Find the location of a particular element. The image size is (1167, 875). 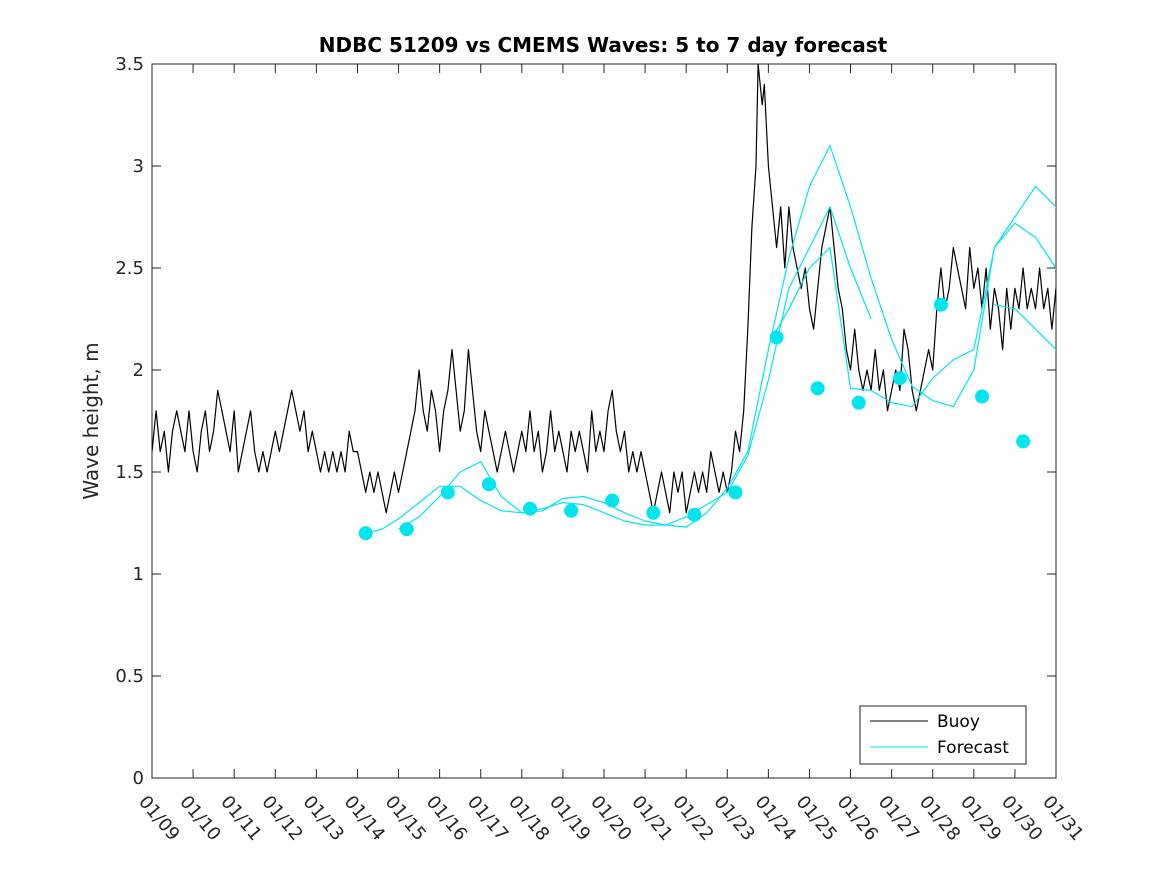

x-tick-label: 01/20 is located at coordinates (610, 818).